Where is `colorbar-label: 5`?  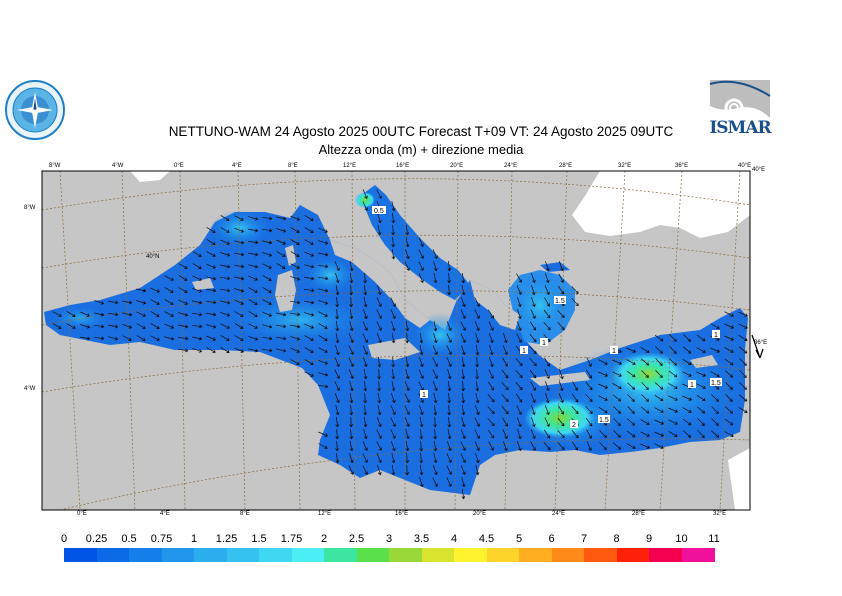 colorbar-label: 5 is located at coordinates (519, 539).